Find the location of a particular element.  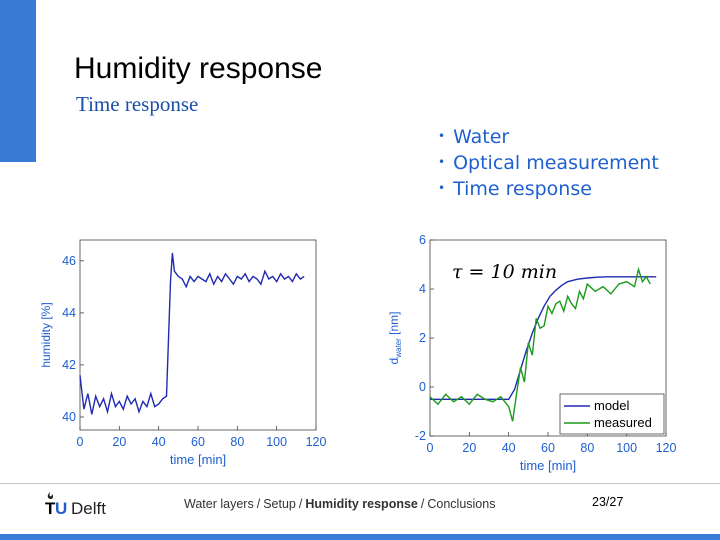

series-line-model is located at coordinates (543, 338).